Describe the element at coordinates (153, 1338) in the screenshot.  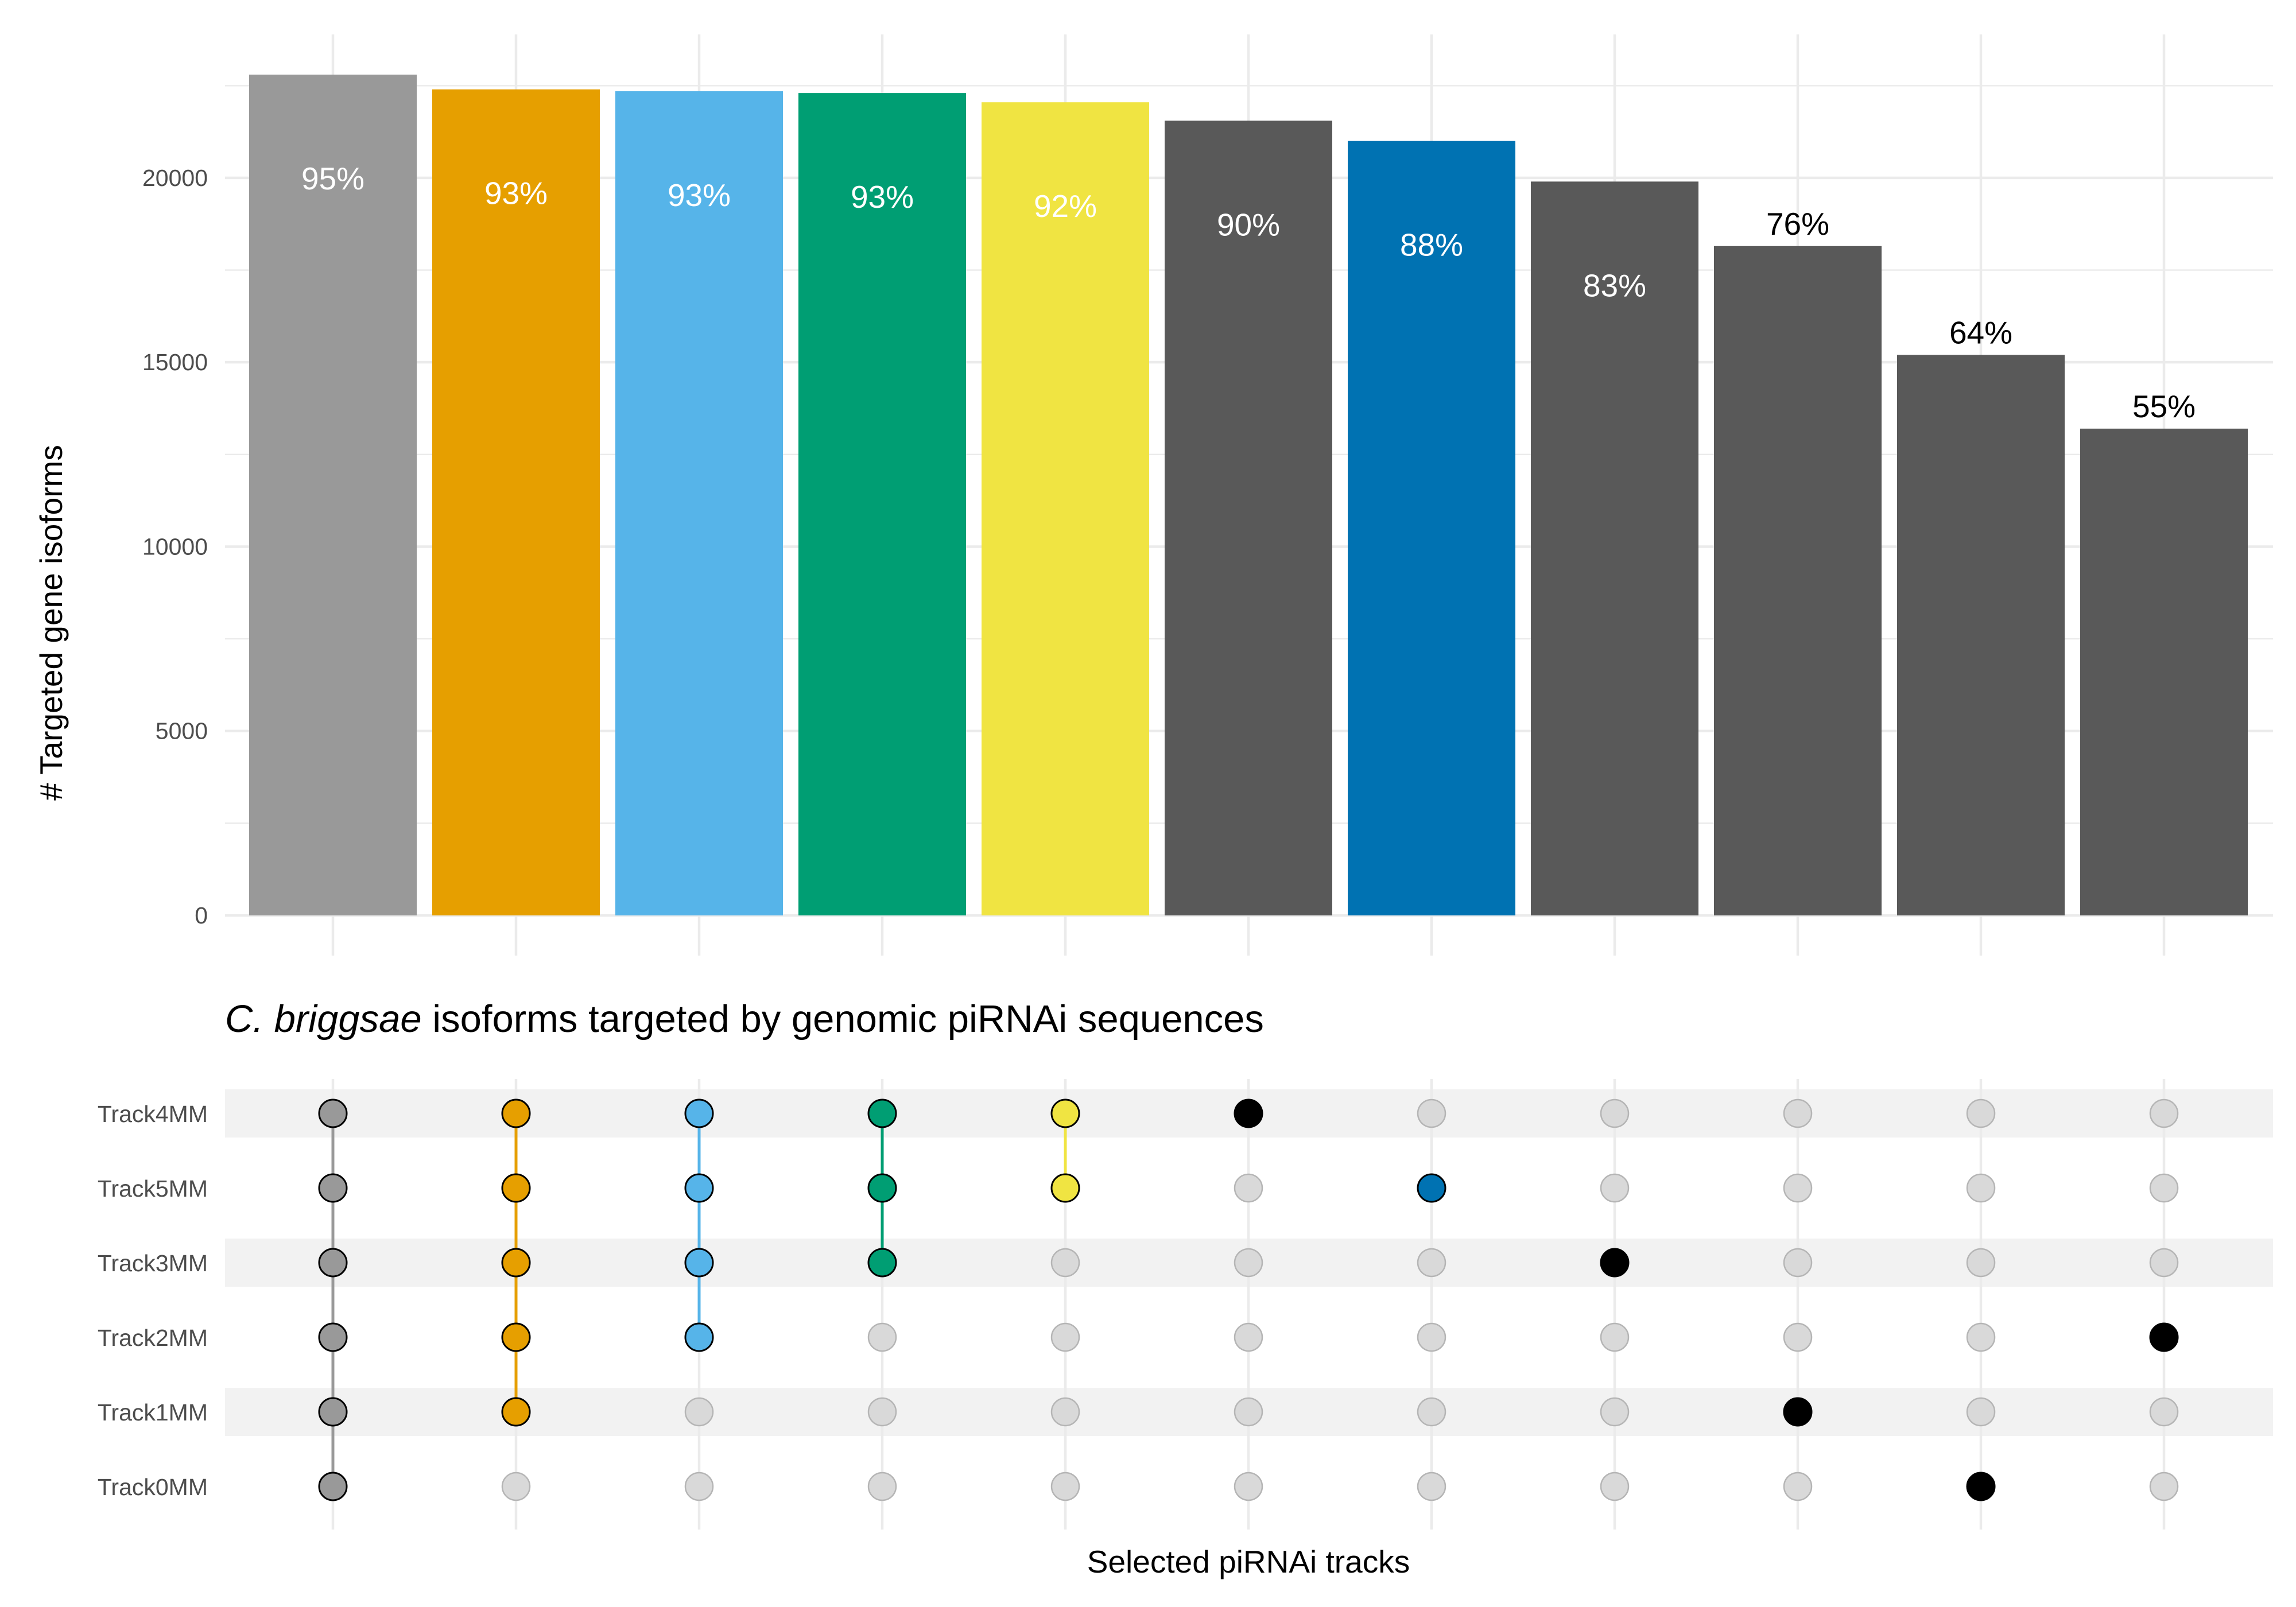
I see `track-label: Track2MM` at that location.